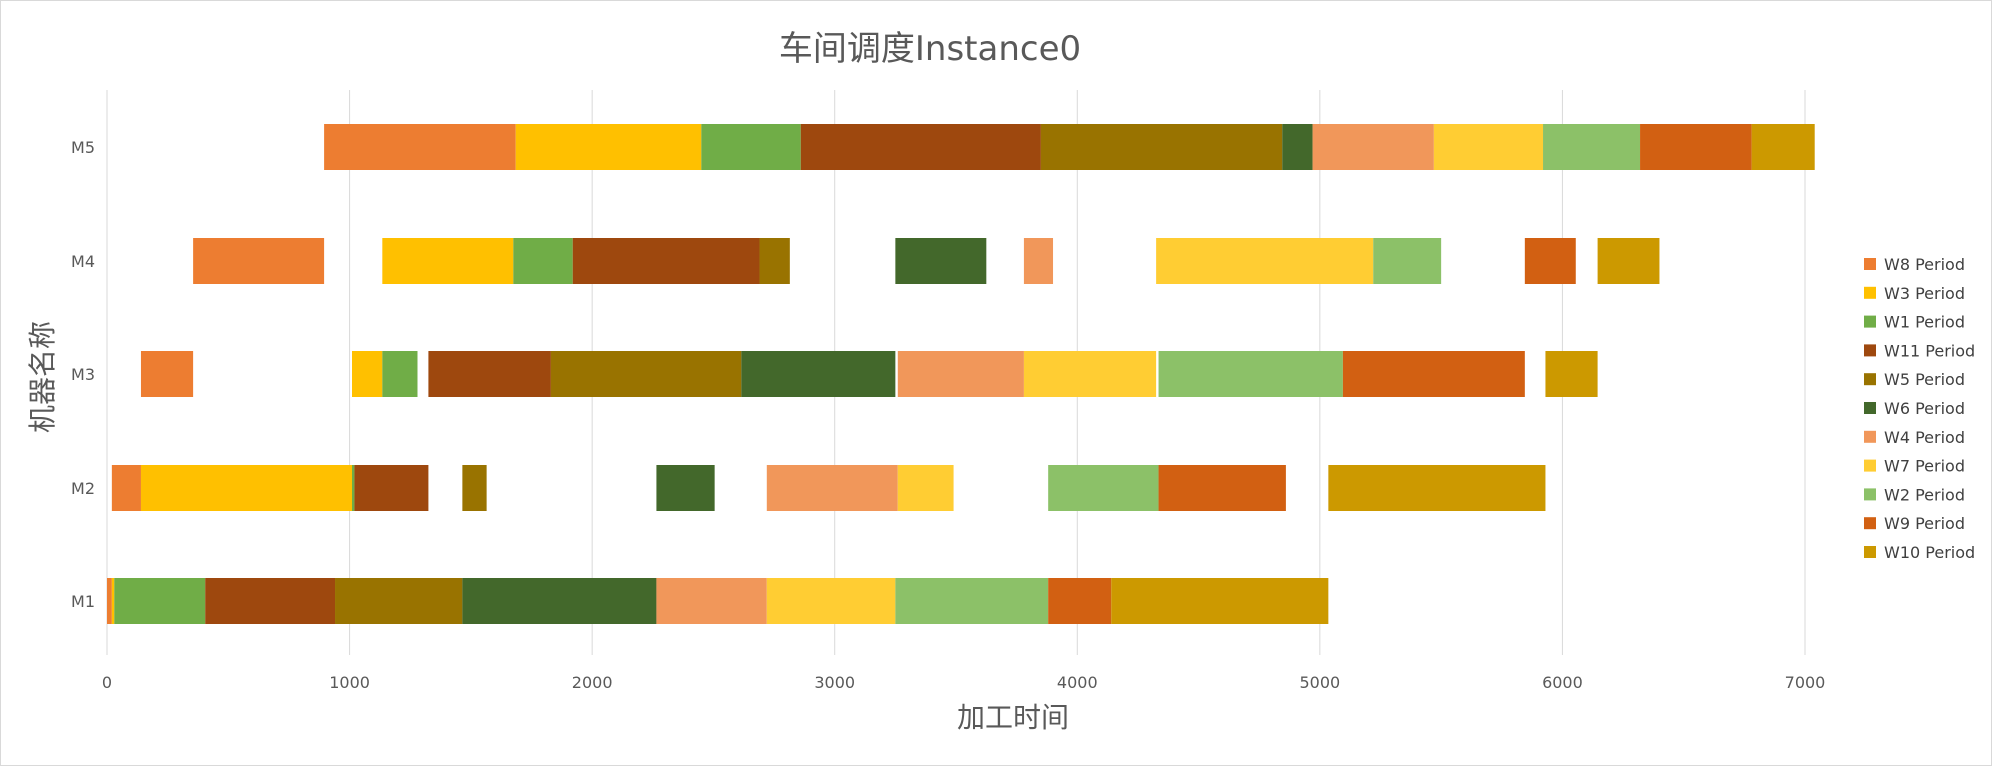 The width and height of the screenshot is (1992, 766). I want to click on legend-swatch-w7, so click(1870, 465).